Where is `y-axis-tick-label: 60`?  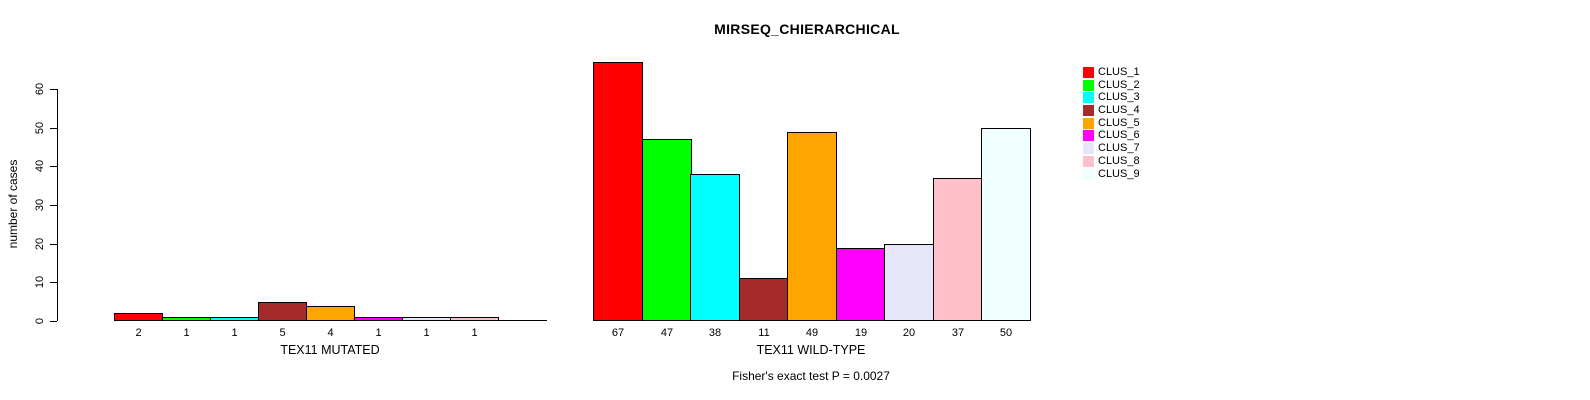
y-axis-tick-label: 60 is located at coordinates (40, 89).